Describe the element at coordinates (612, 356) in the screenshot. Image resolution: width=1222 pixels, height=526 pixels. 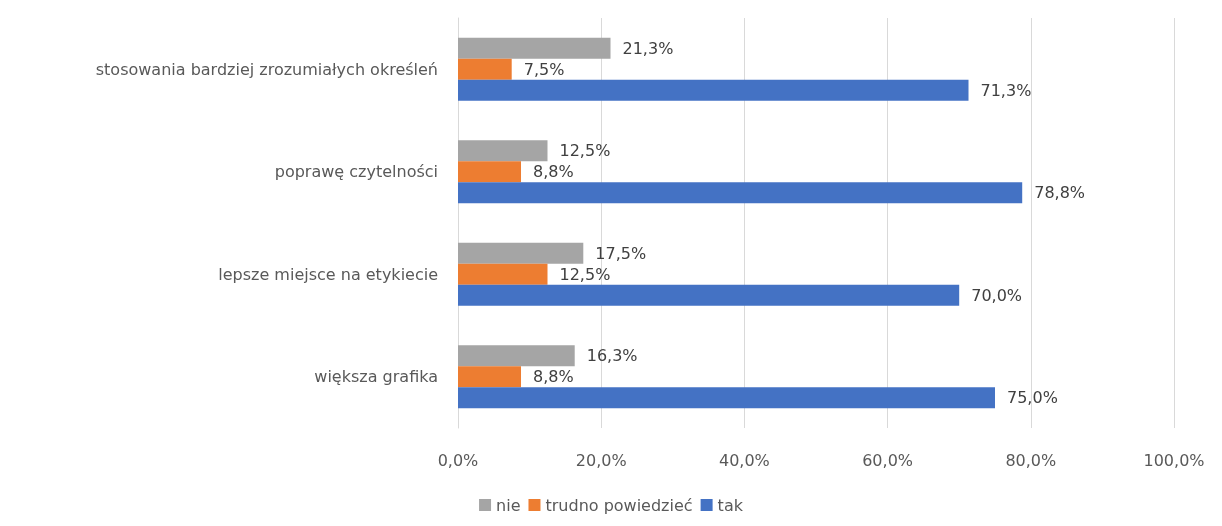
I see `data-label: 16,3%` at that location.